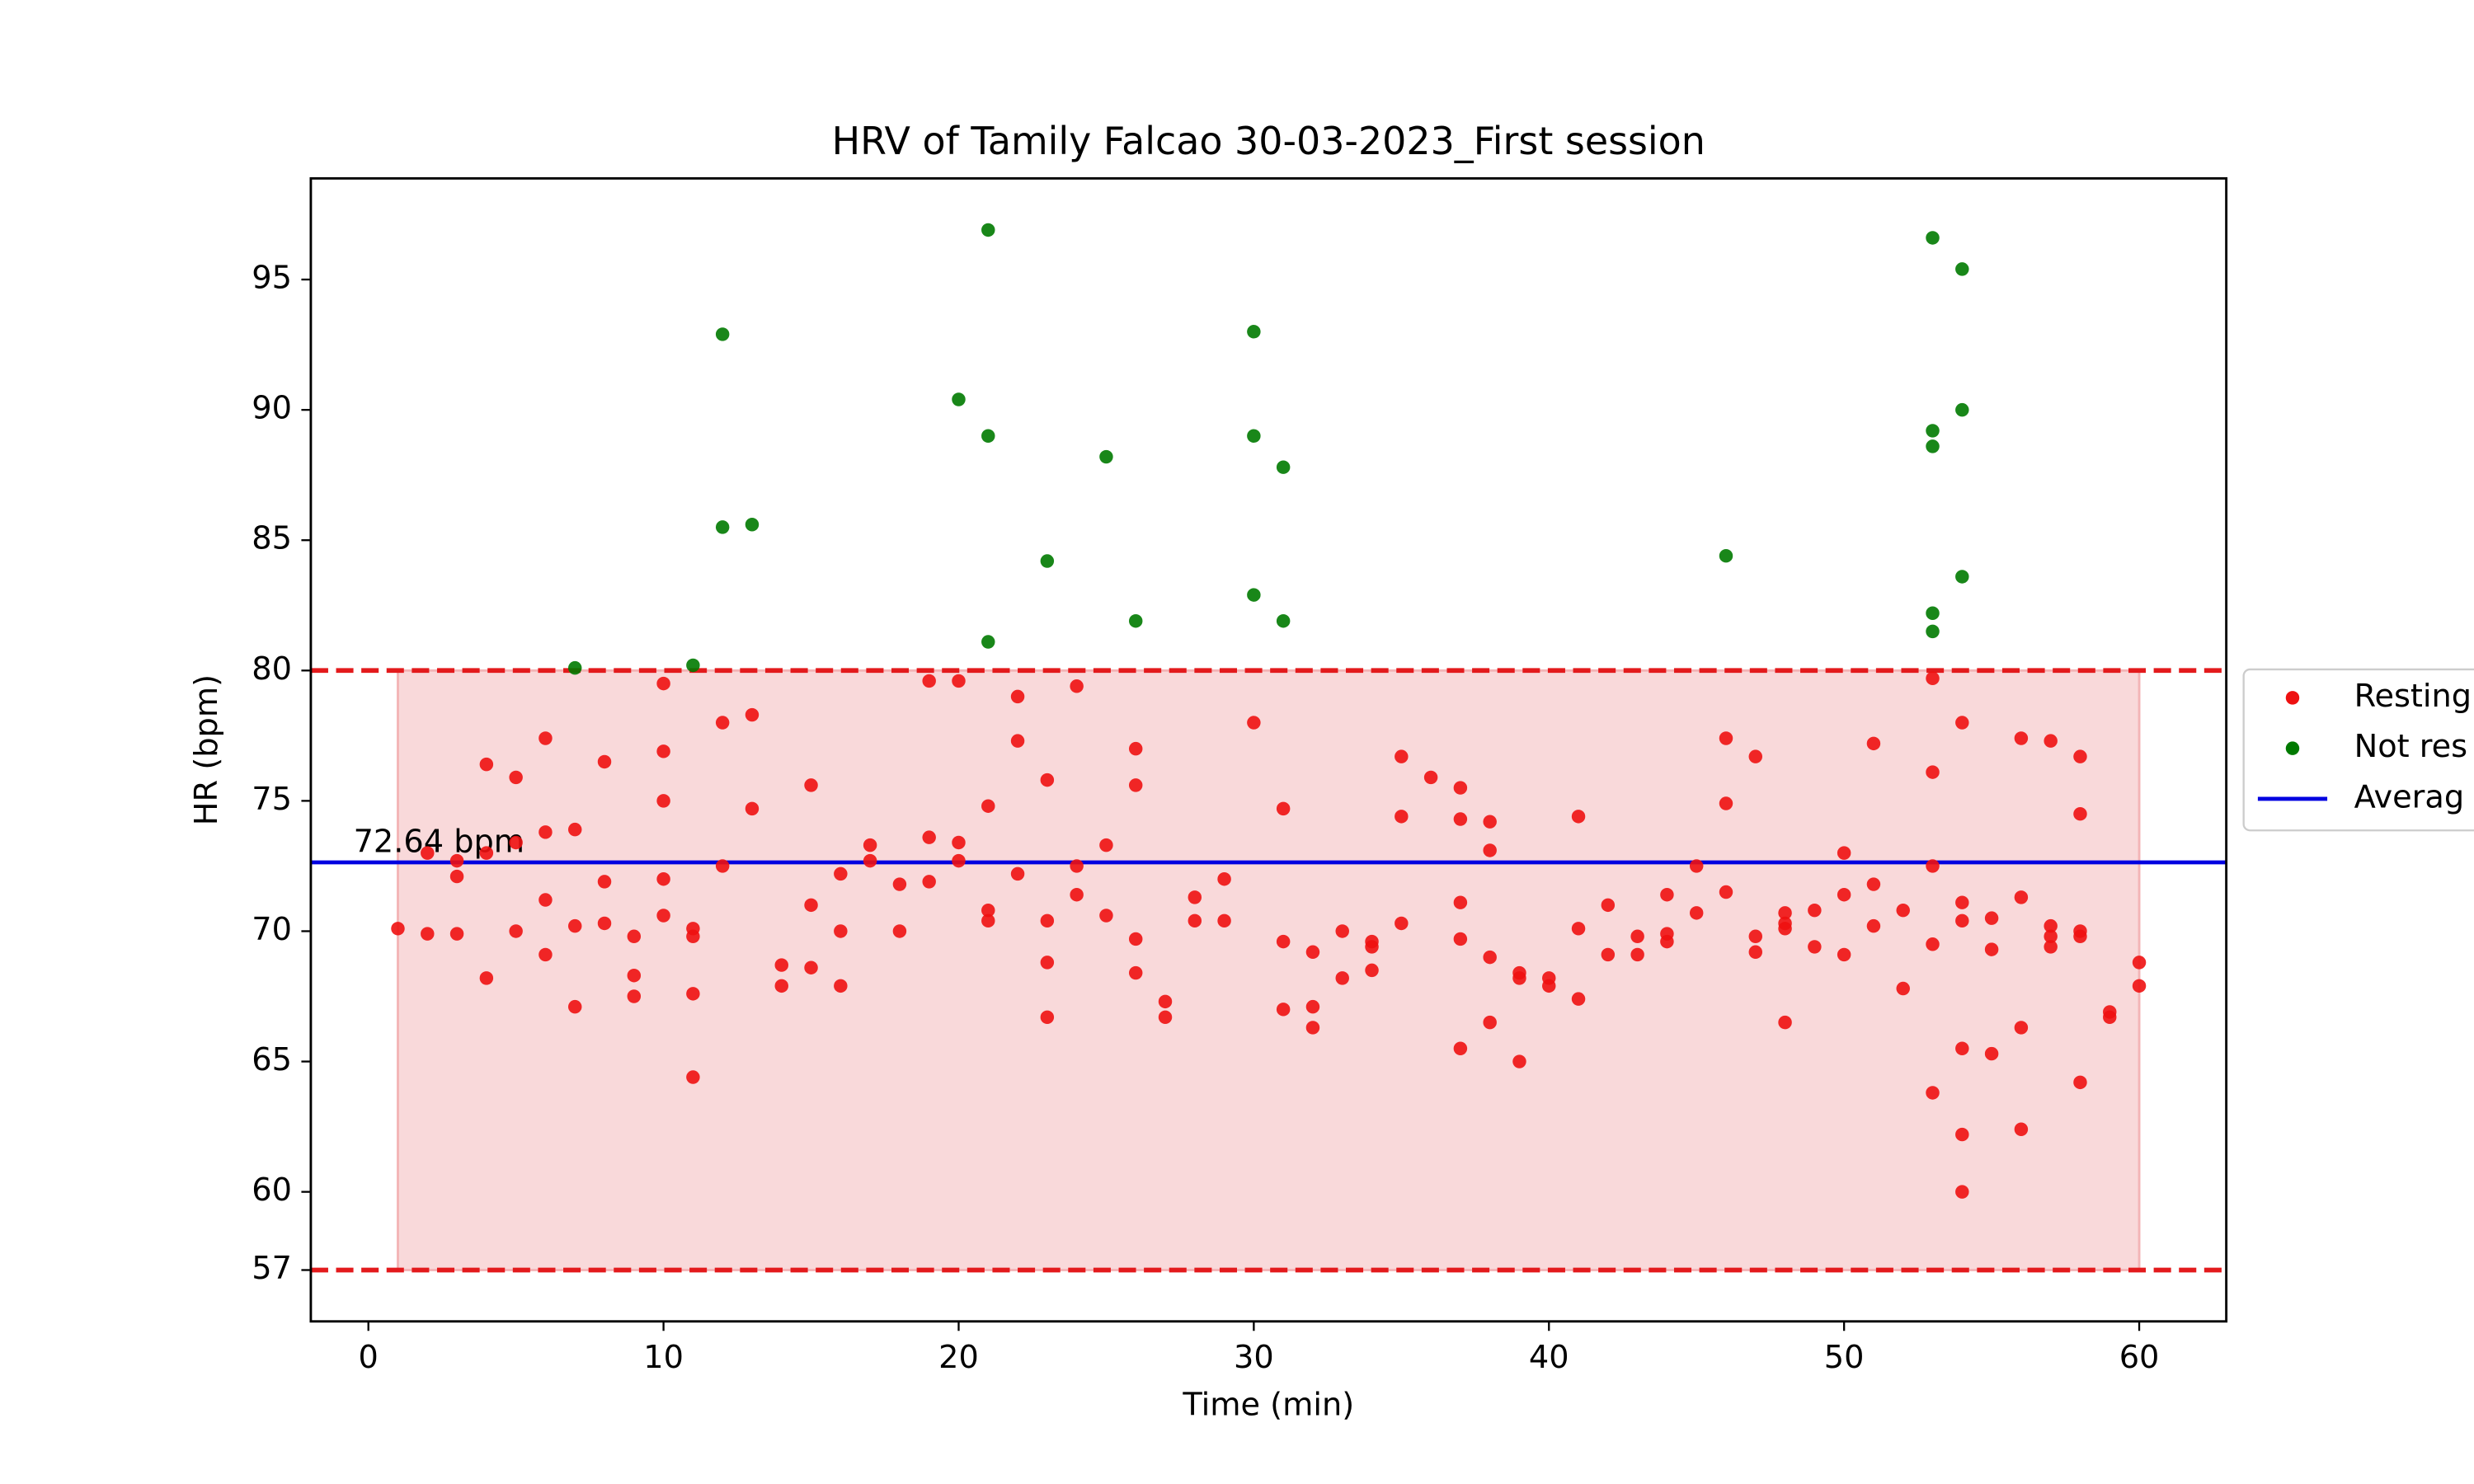  Describe the element at coordinates (1549, 1357) in the screenshot. I see `x-tick-label: 40` at that location.